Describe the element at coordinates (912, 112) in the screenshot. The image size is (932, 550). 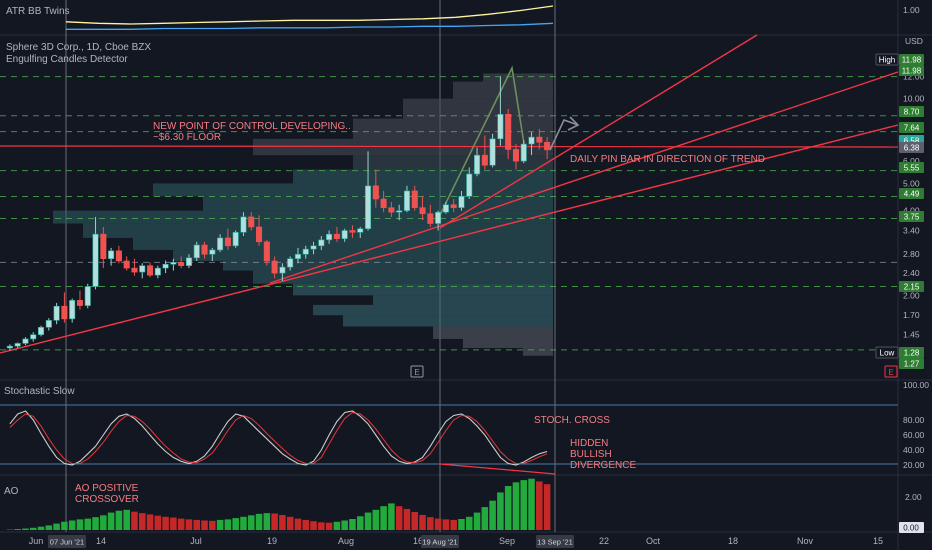
I see `price-badge: 8.70` at that location.